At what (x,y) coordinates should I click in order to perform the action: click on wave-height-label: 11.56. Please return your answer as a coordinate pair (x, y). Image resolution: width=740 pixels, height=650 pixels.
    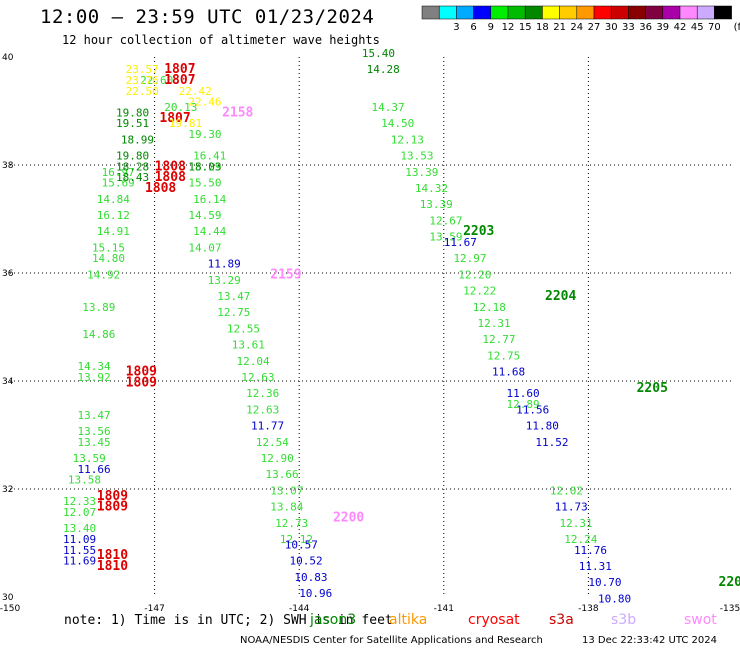
    Looking at the image, I should click on (532, 409).